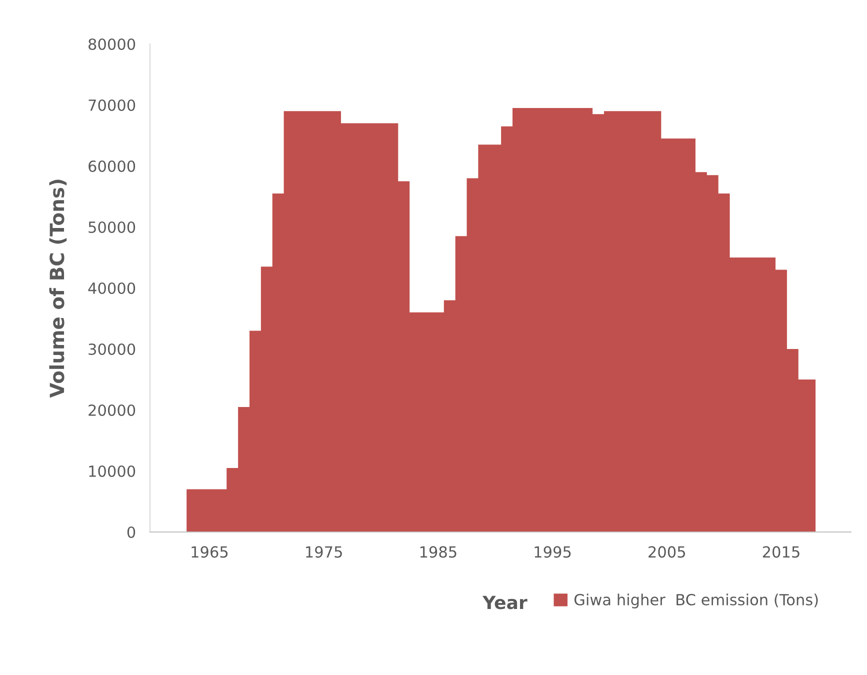 The image size is (867, 675). Describe the element at coordinates (112, 349) in the screenshot. I see `y-tick-label: 30000` at that location.